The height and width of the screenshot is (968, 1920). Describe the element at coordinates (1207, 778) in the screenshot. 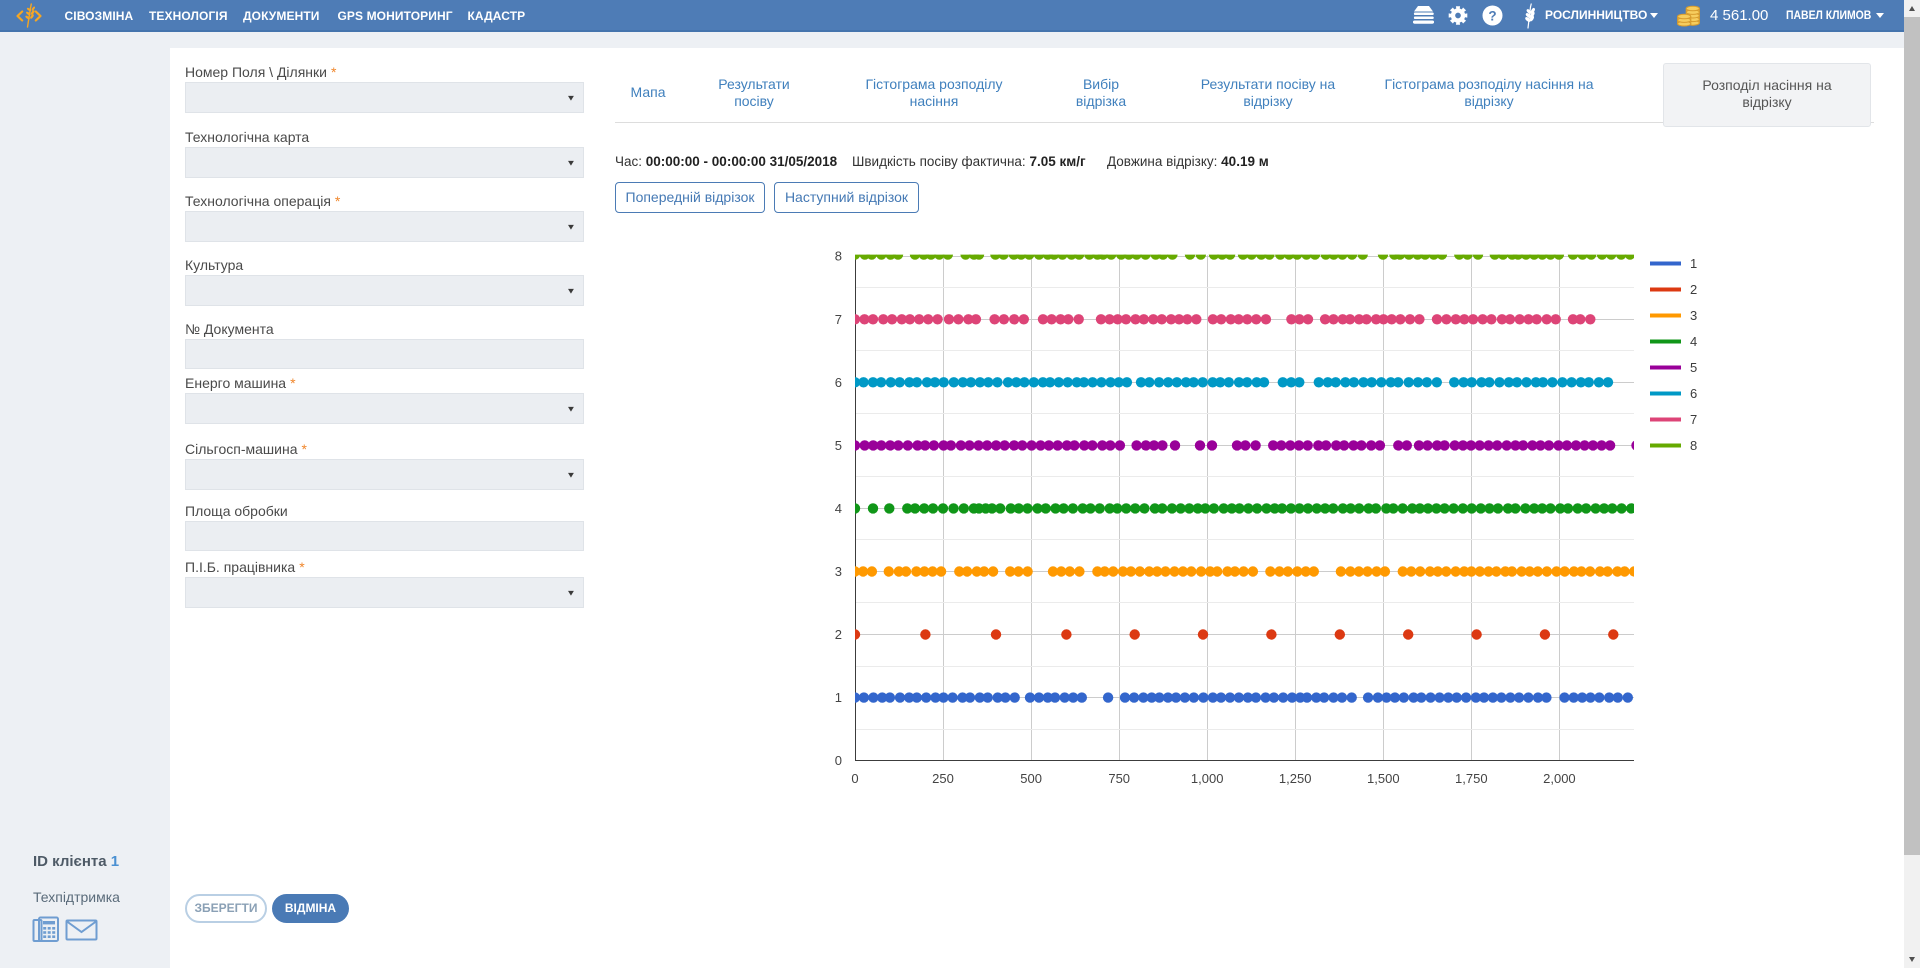

I see `svg-text: 1,000` at that location.